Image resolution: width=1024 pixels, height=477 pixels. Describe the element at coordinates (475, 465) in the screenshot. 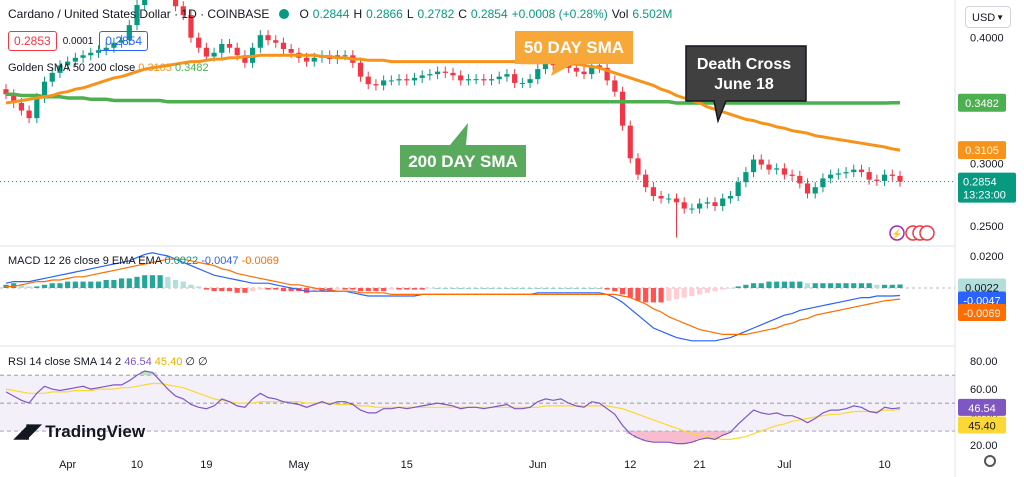

I see `time-axis: Apr 10 19 May 15 Jun 12 21 Jul 10` at that location.